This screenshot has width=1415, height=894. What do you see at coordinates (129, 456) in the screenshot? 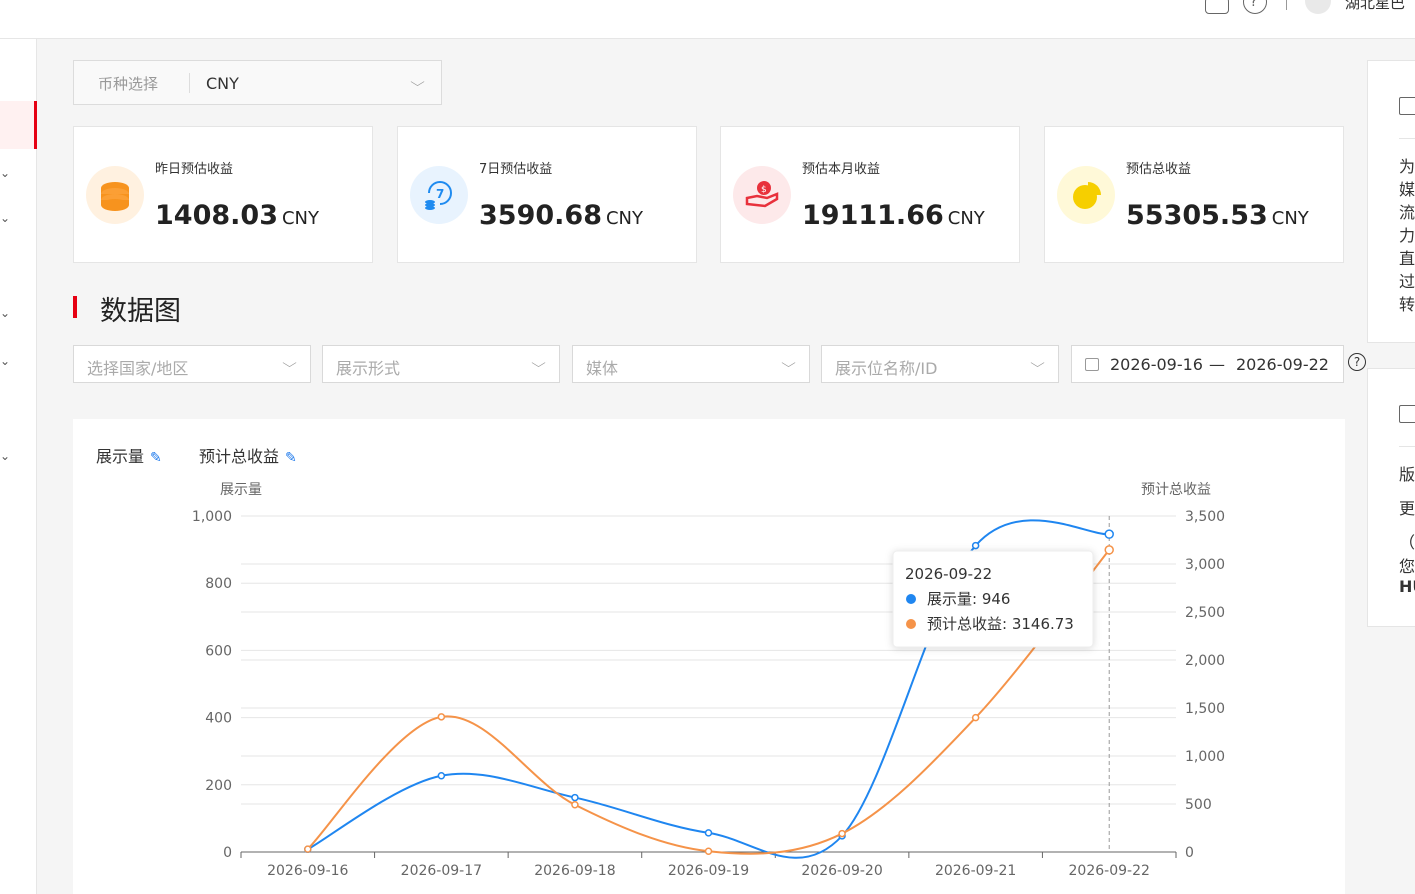
I see `metric-left: 展示量 ✎` at bounding box center [129, 456].